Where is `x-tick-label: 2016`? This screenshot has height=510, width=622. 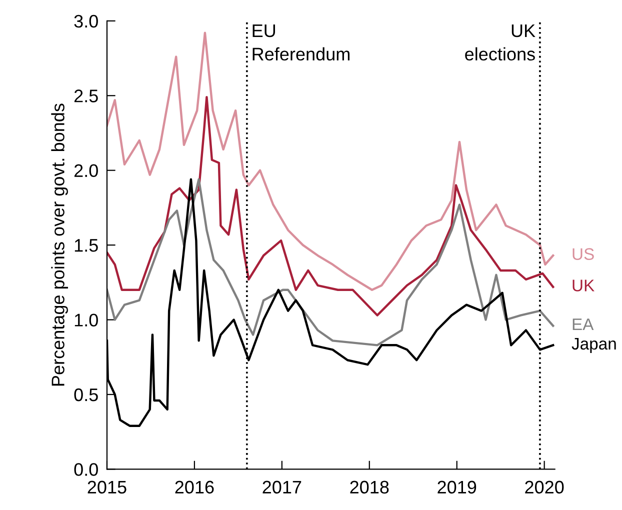
x-tick-label: 2016 is located at coordinates (194, 487).